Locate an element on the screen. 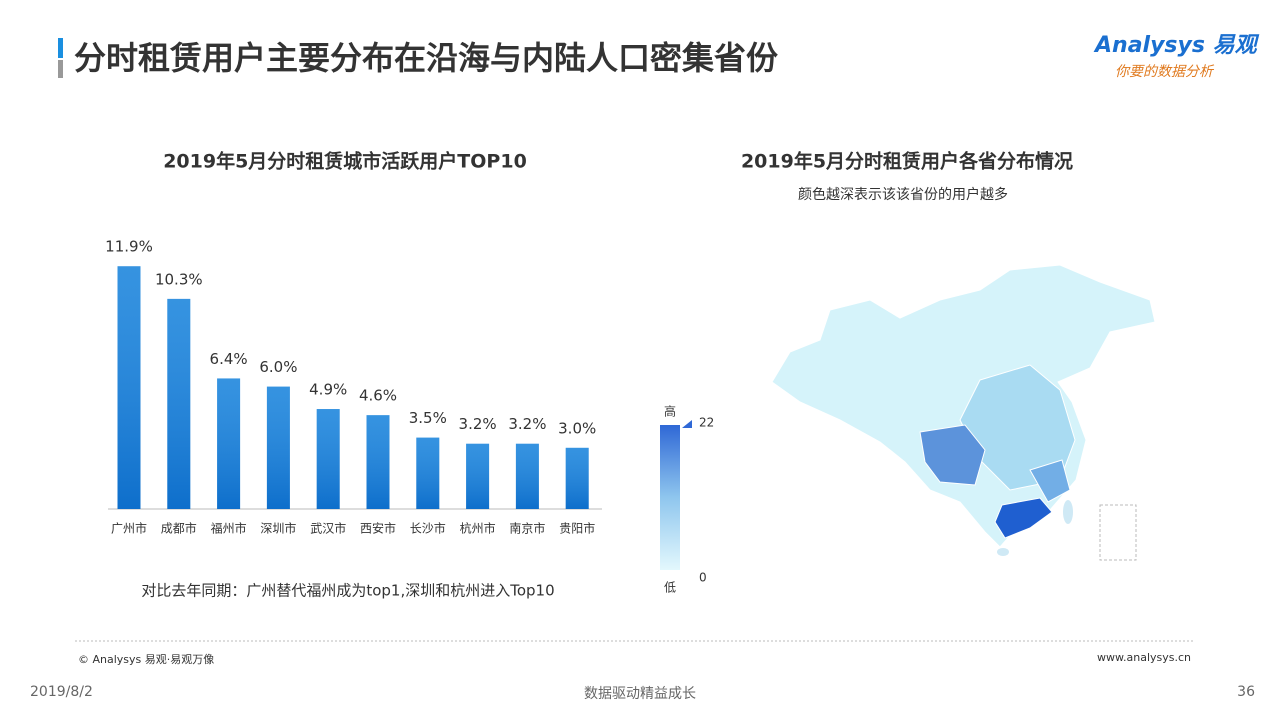  value-label: 4.6% is located at coordinates (378, 396).